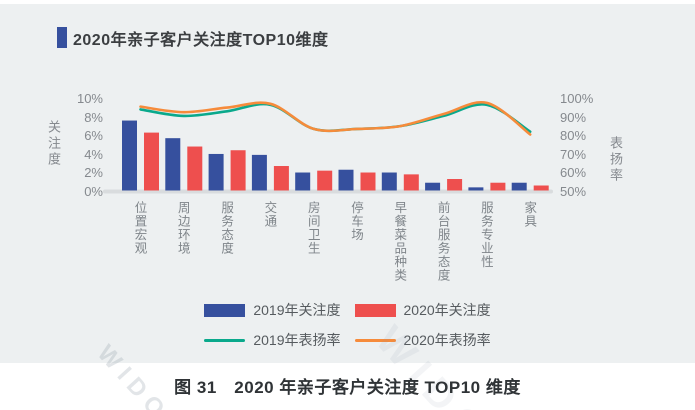 This screenshot has width=695, height=410. I want to click on right-tick: 90%, so click(573, 117).